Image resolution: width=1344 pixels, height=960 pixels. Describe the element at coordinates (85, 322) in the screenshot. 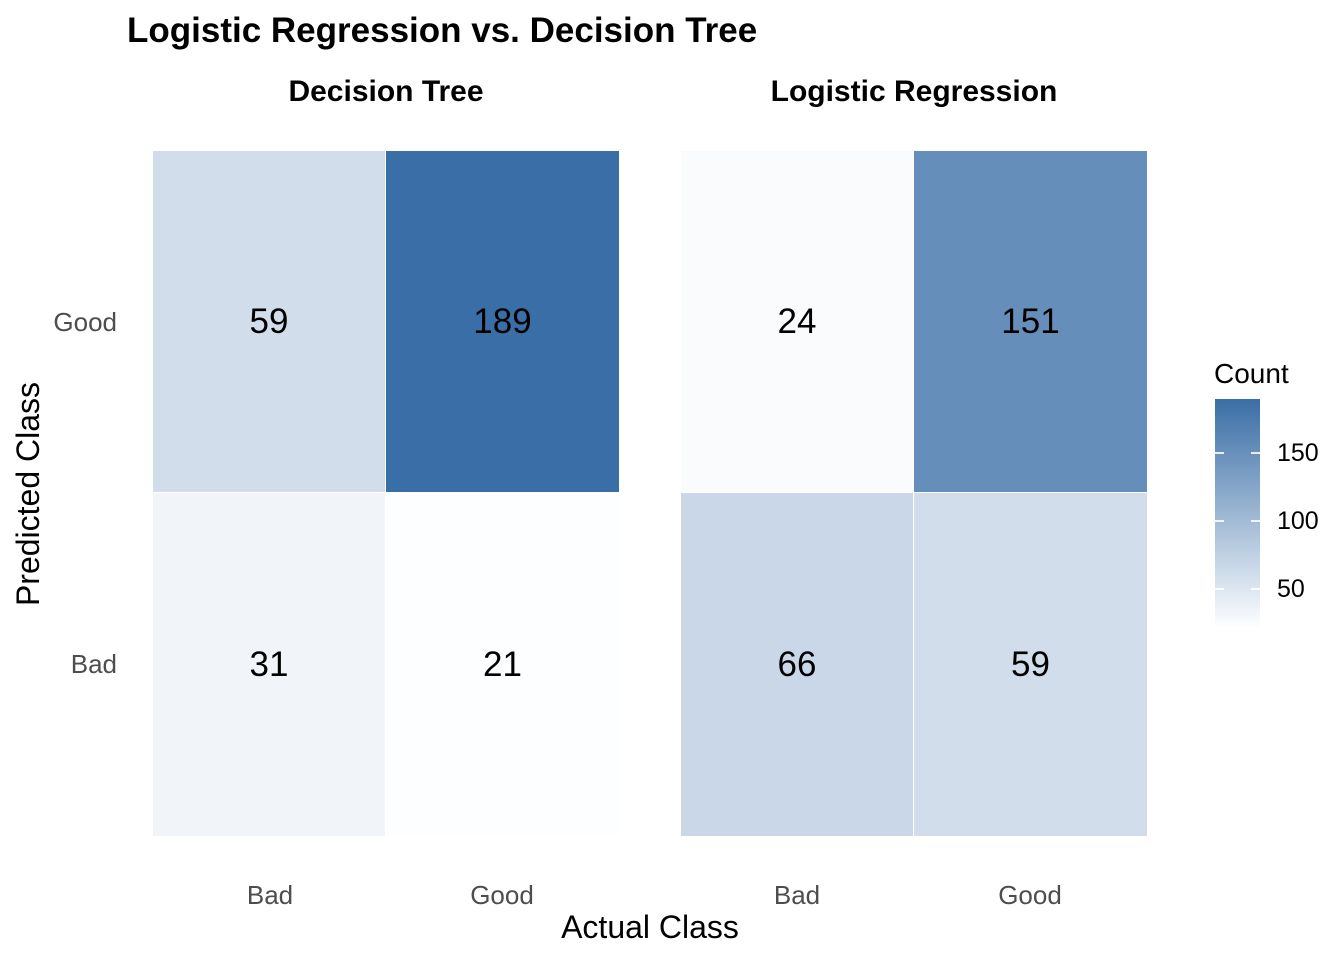

I see `y-tick-label-good: Good` at that location.